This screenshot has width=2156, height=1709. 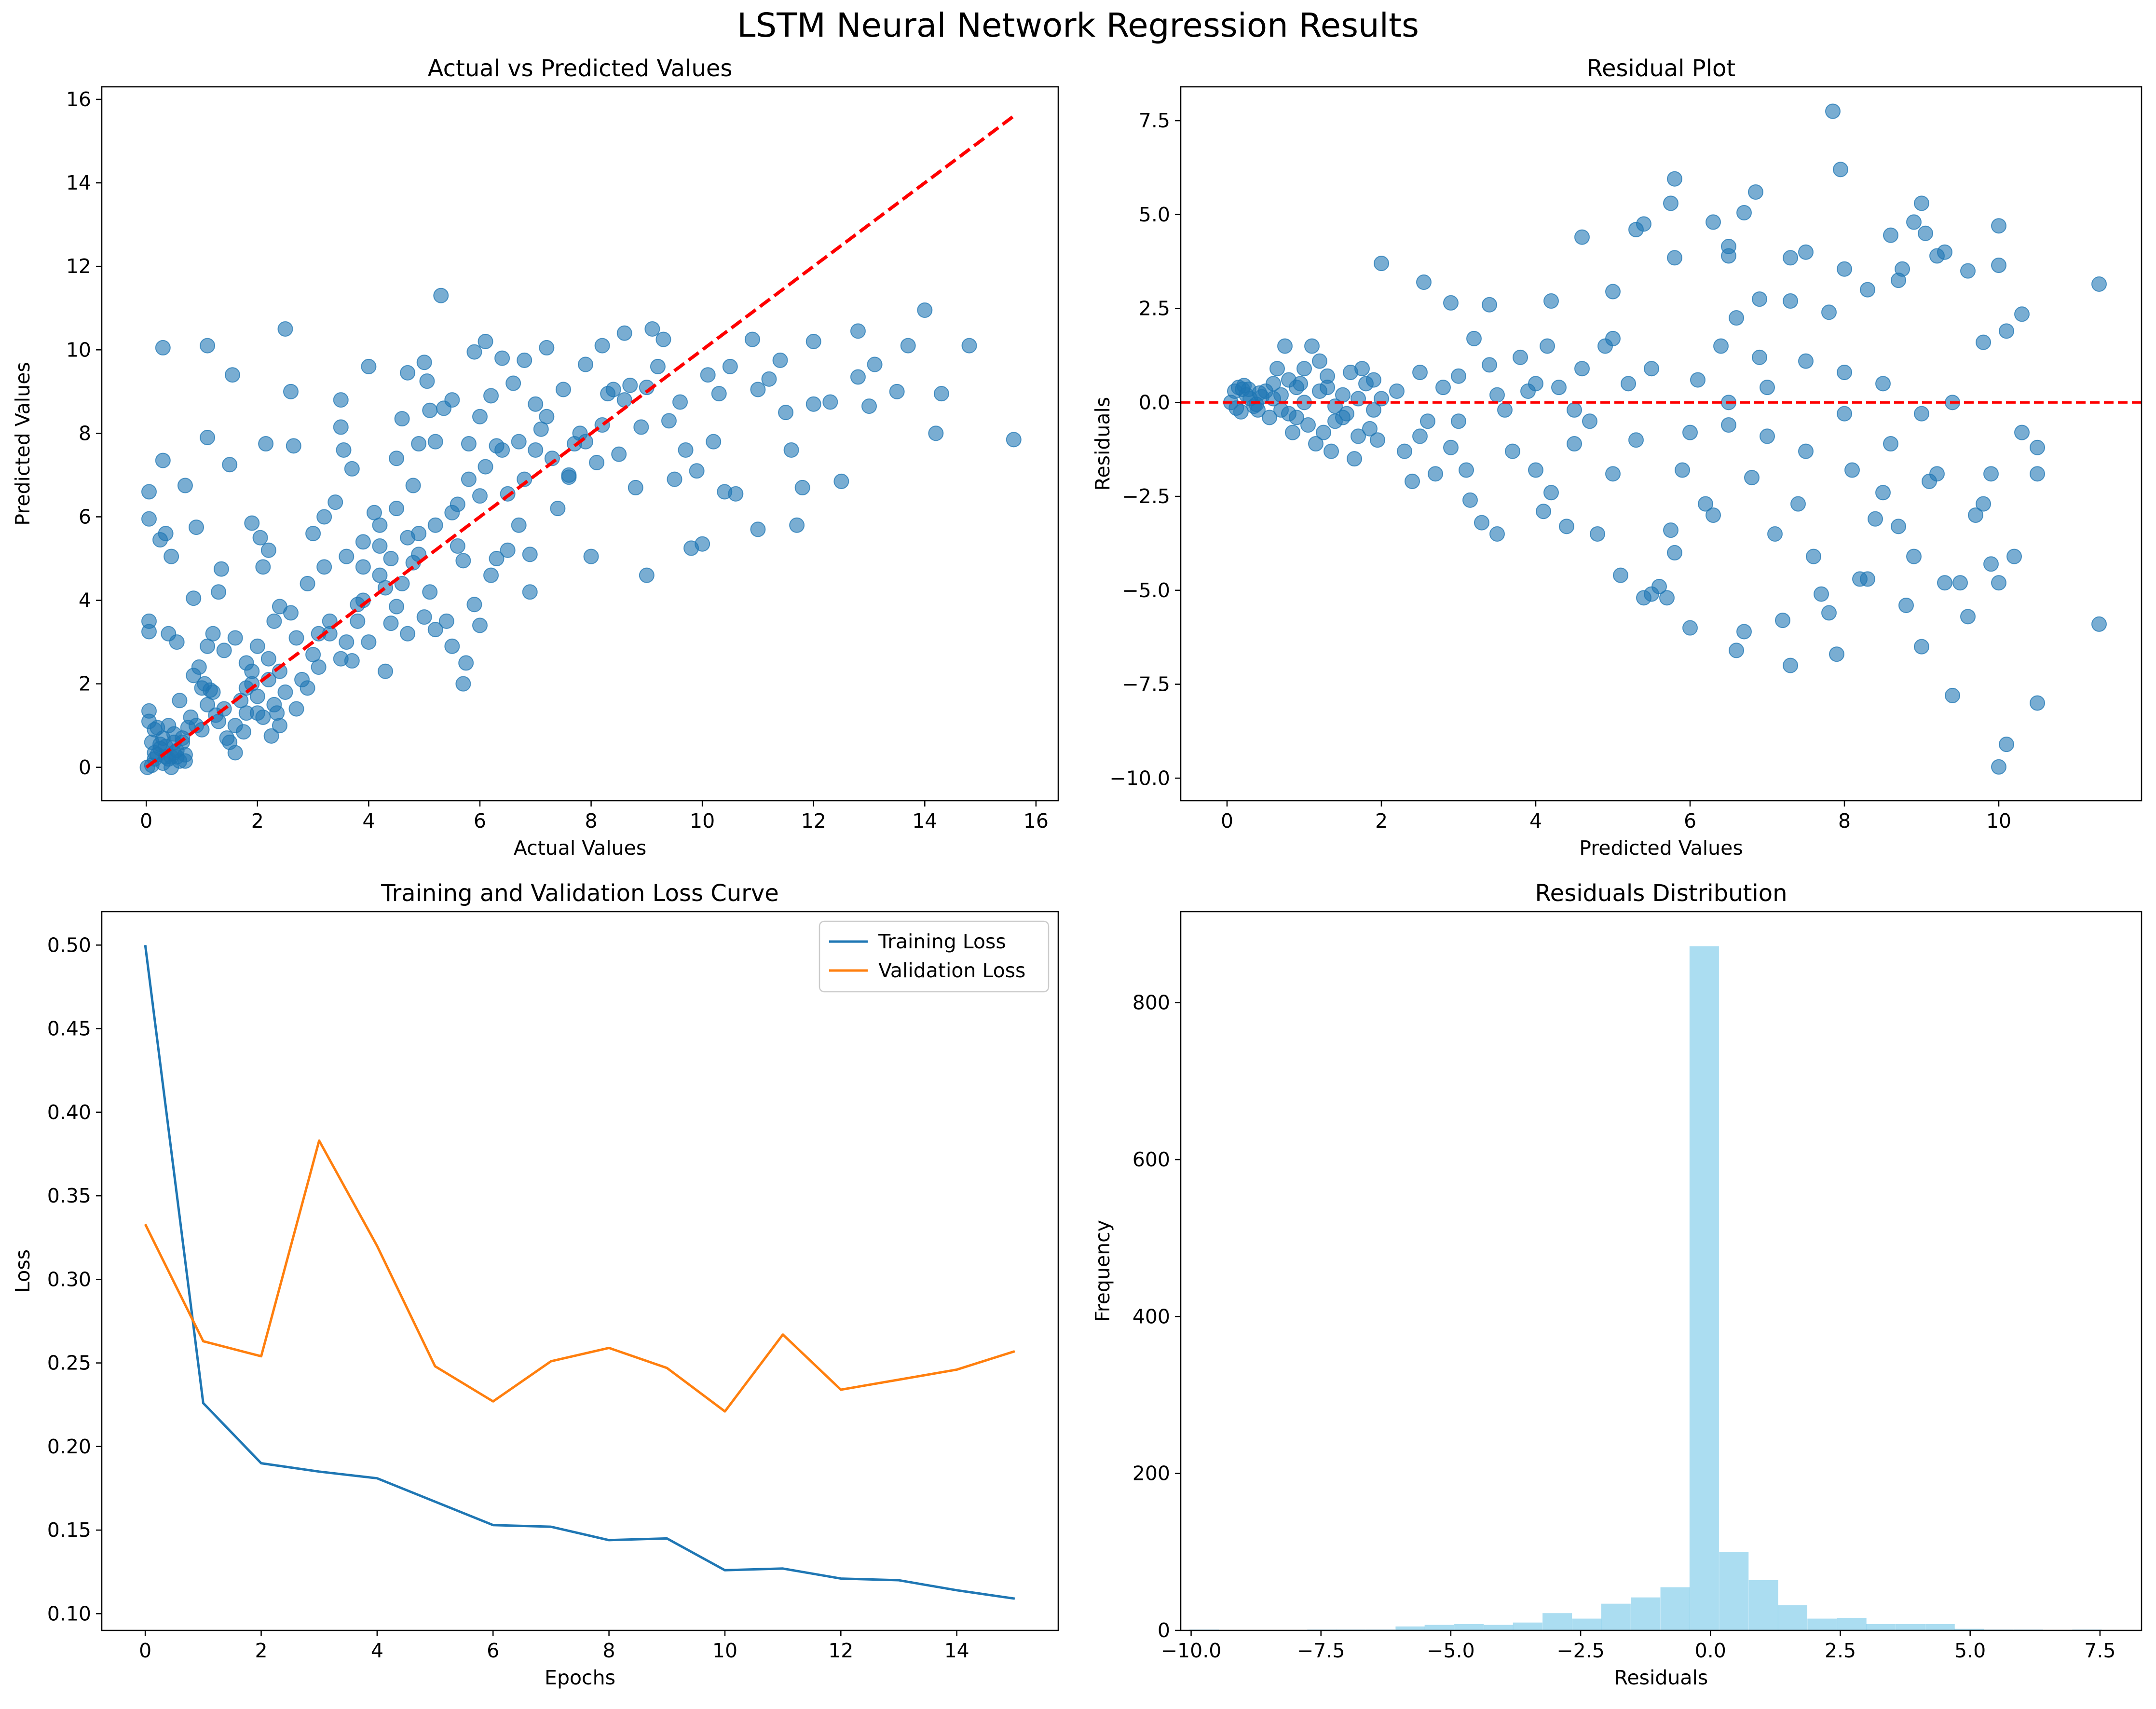 What do you see at coordinates (1146, 496) in the screenshot?
I see `y-tick-label: −2.5` at bounding box center [1146, 496].